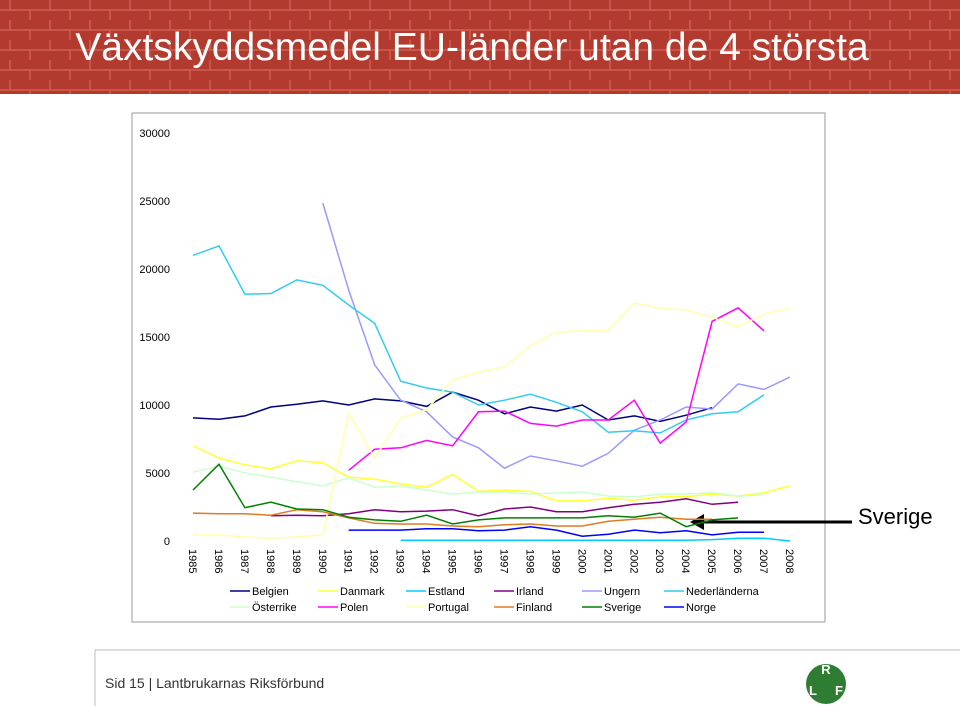 The width and height of the screenshot is (960, 711). What do you see at coordinates (348, 561) in the screenshot?
I see `x-tick-label: 1991` at bounding box center [348, 561].